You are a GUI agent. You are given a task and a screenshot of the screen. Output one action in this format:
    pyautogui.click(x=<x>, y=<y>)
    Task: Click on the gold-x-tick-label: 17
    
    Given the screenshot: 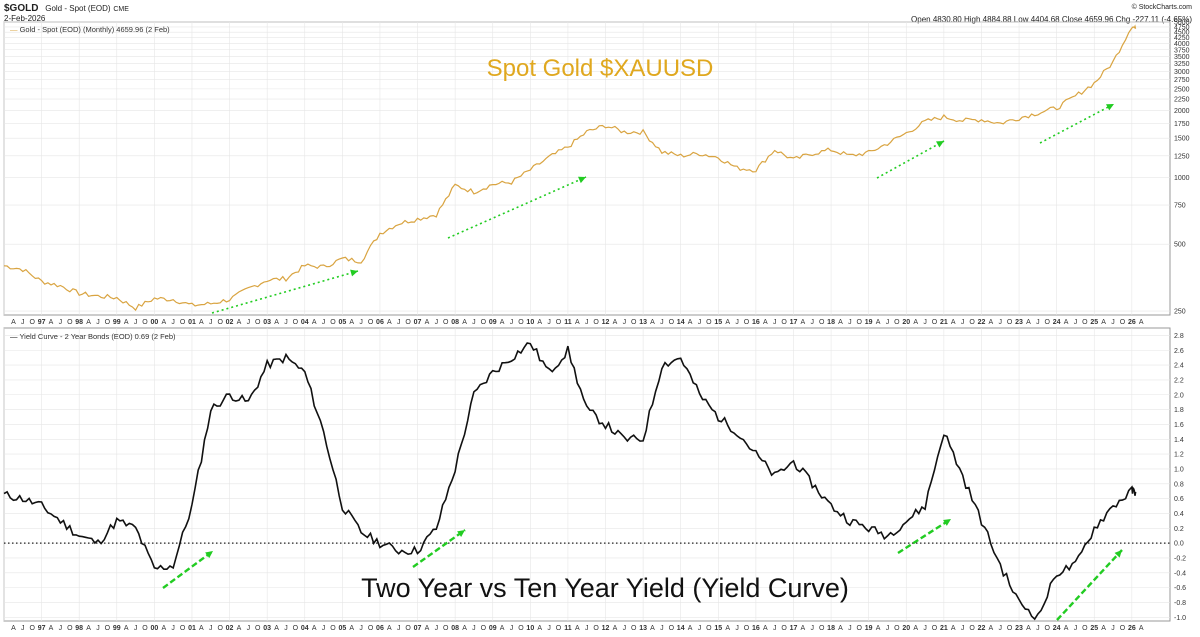 What is the action you would take?
    pyautogui.click(x=794, y=322)
    